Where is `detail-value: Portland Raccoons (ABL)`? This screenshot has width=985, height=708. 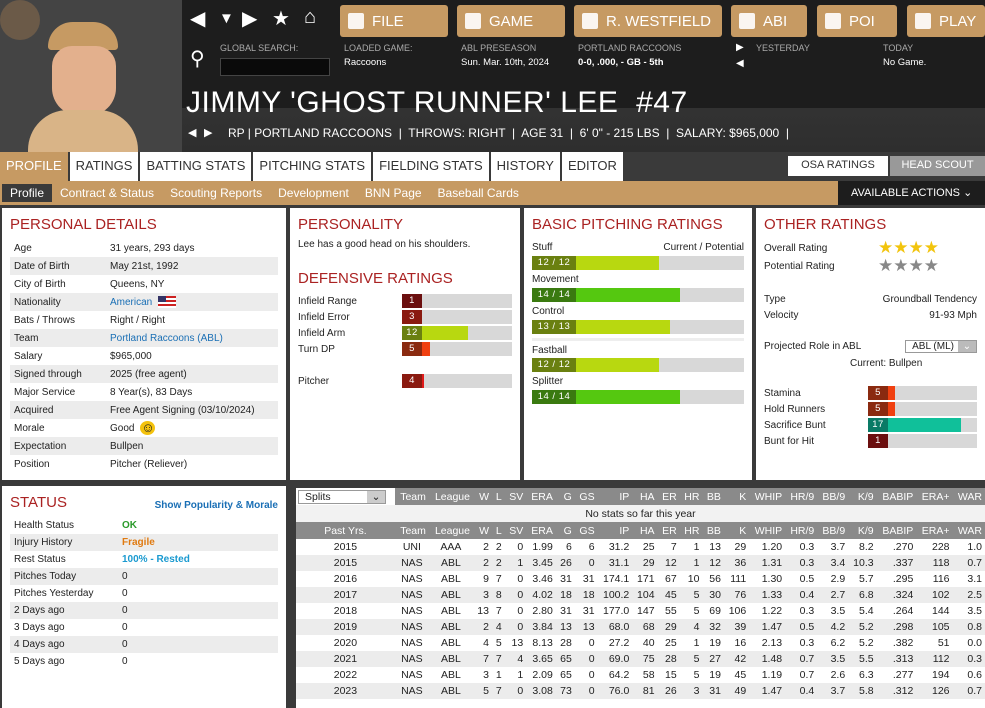 detail-value: Portland Raccoons (ABL) is located at coordinates (166, 338).